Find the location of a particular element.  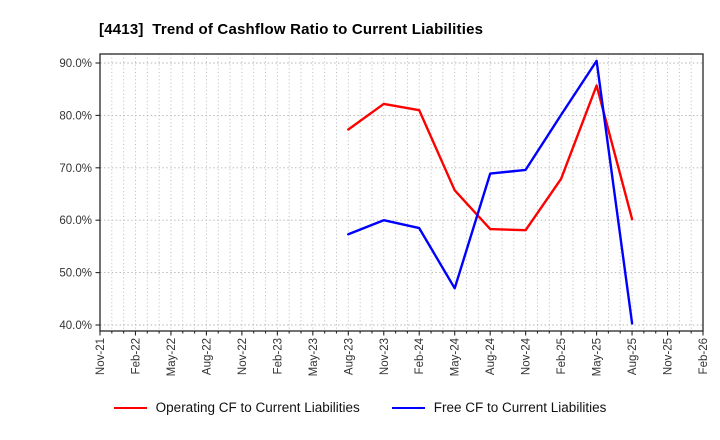

legend-line-swatch-operating-cf is located at coordinates (130, 407).